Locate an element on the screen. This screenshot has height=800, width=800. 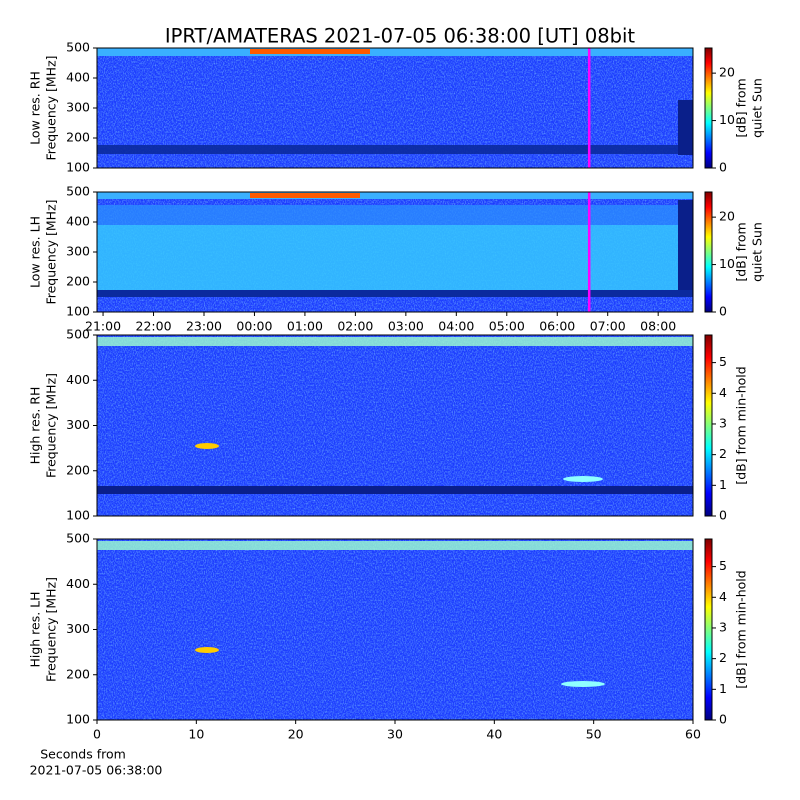
x-tick-label: 10 is located at coordinates (196, 734).